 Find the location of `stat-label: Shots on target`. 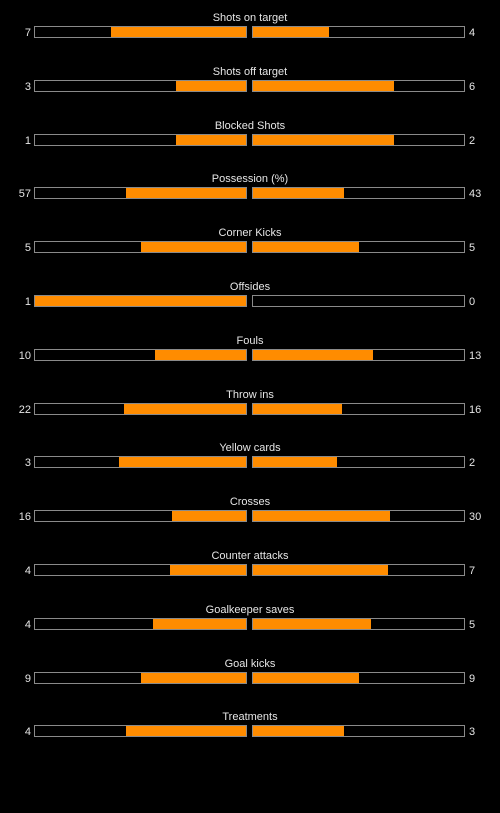

stat-label: Shots on target is located at coordinates (250, 18).